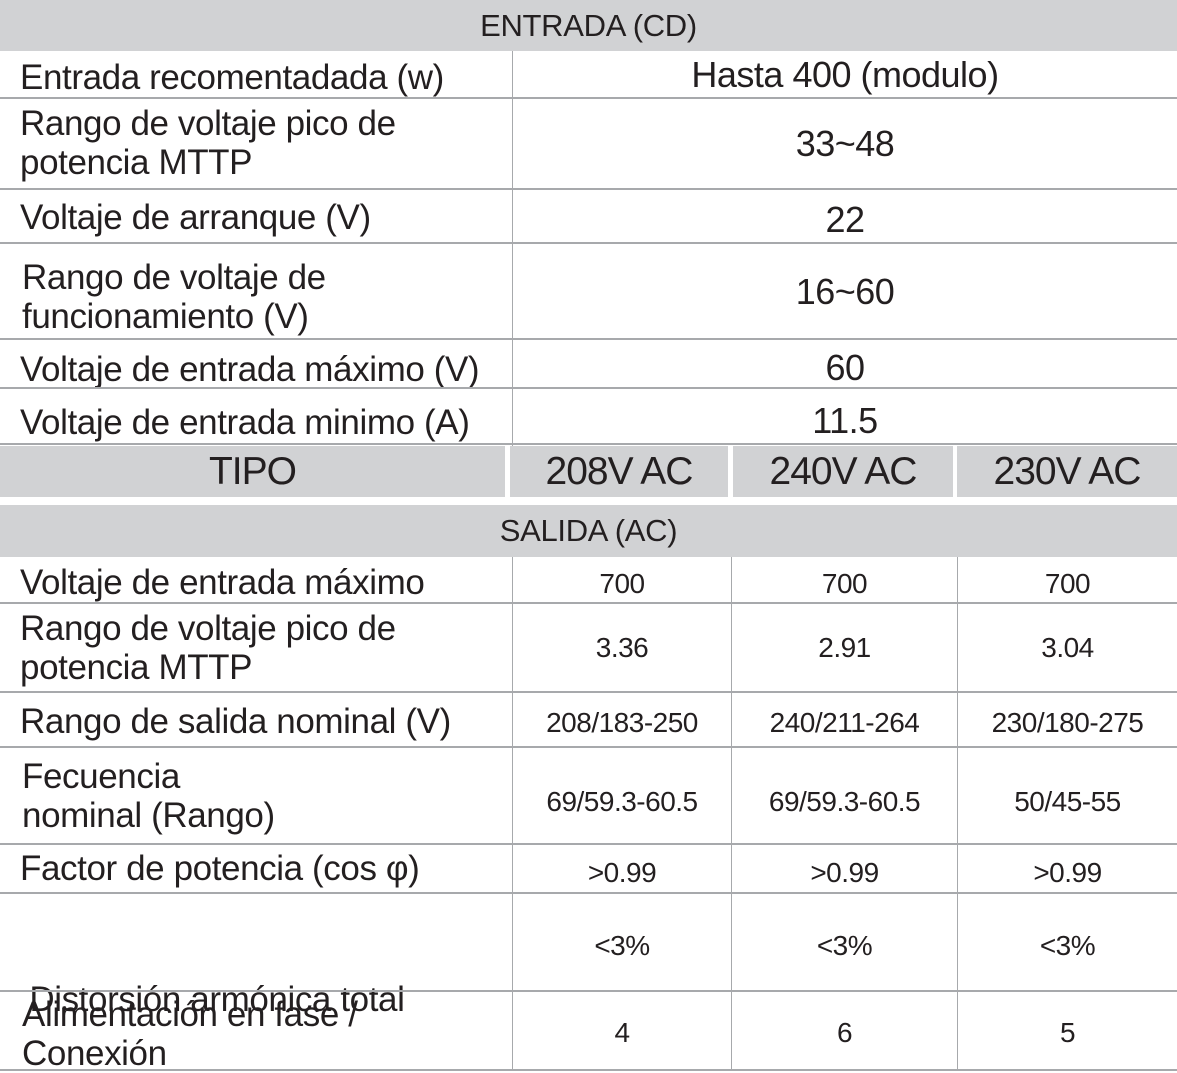  What do you see at coordinates (844, 801) in the screenshot?
I see `output-value-240v: 69/59.3-60.5` at bounding box center [844, 801].